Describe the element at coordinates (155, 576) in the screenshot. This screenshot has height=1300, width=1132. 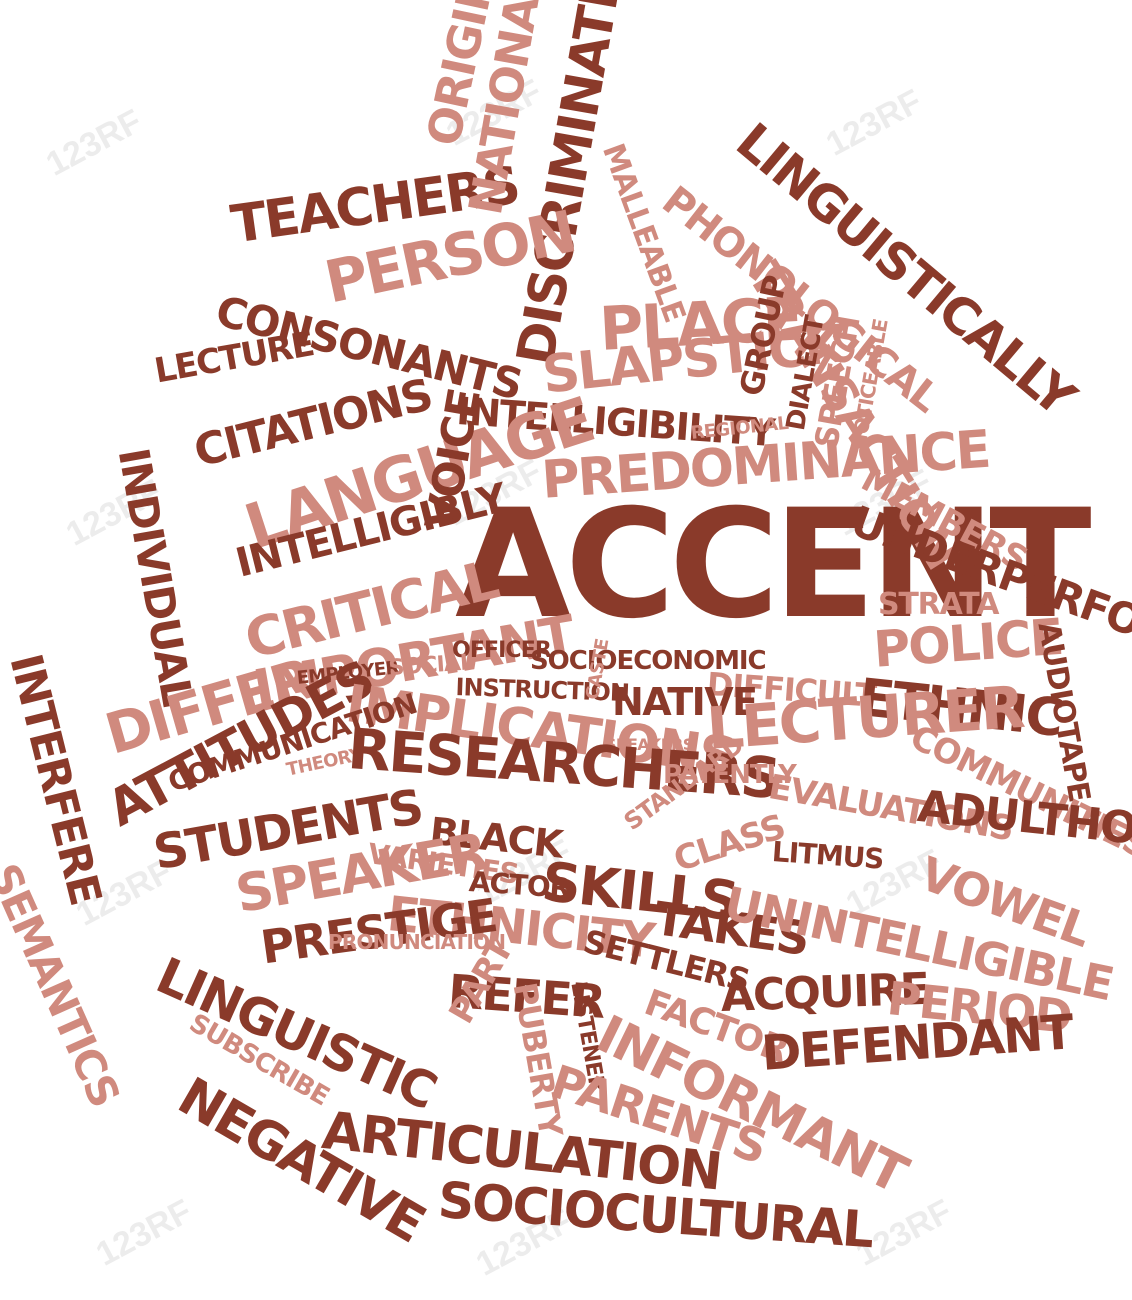
I see `word-individual: INDIVIDUAL` at that location.